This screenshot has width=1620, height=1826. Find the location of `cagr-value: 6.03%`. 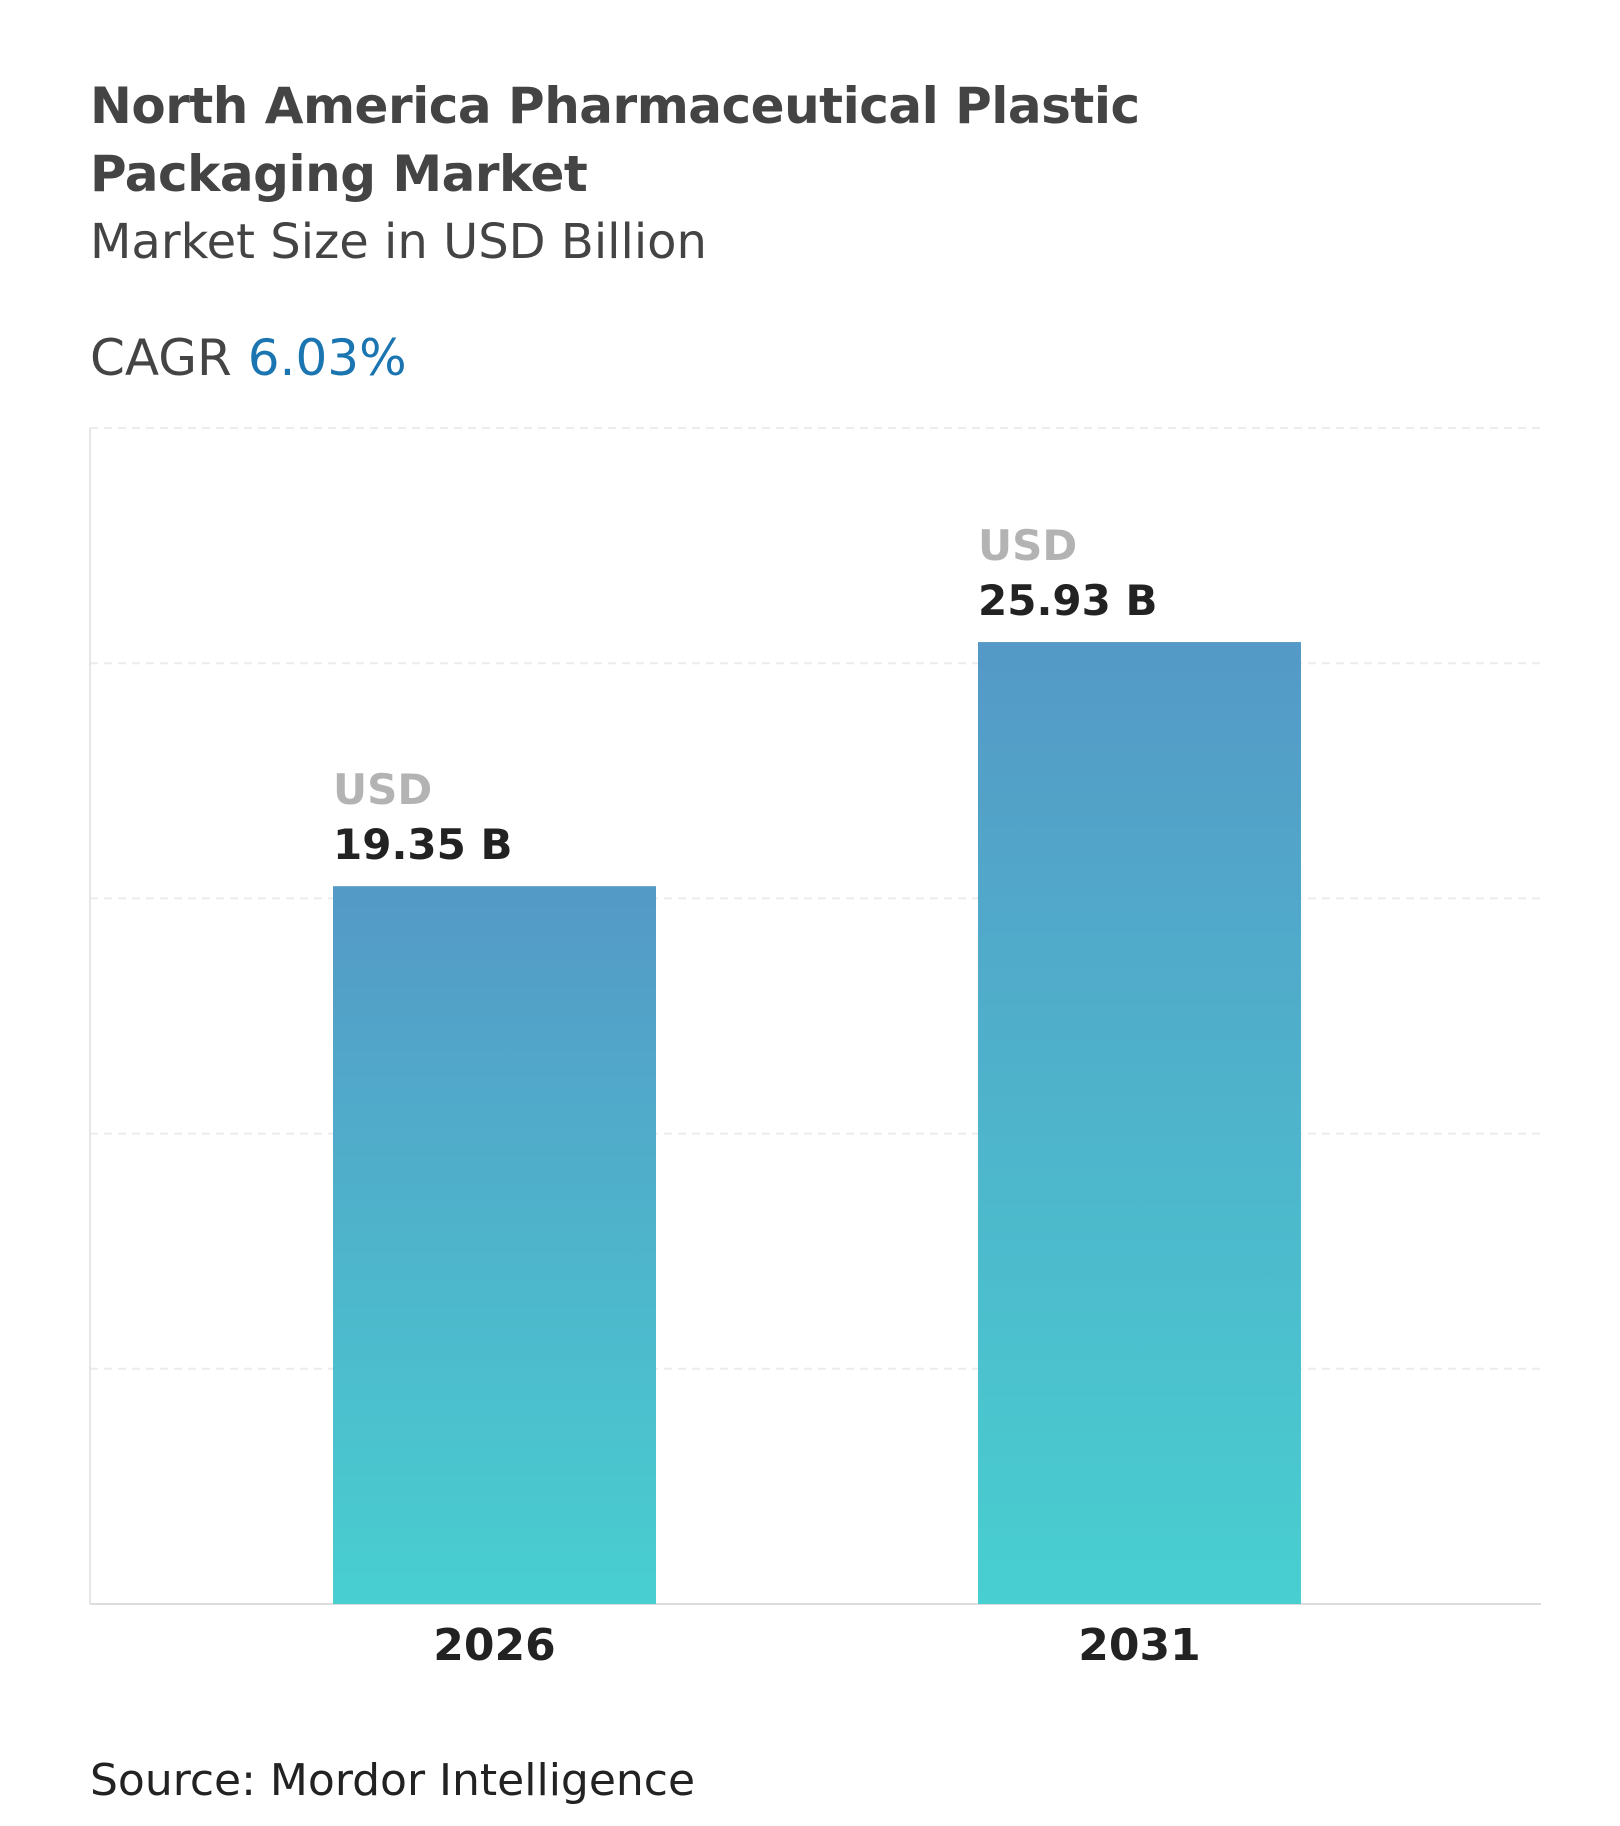

cagr-value: 6.03% is located at coordinates (327, 358).